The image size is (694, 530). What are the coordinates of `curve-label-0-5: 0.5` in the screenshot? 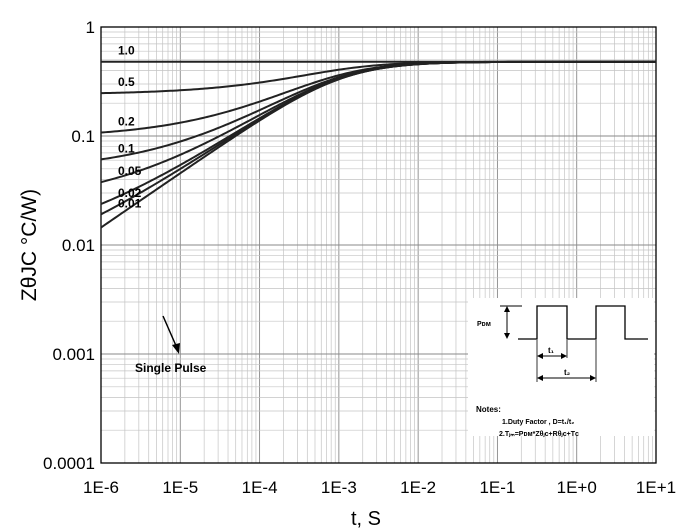 It's located at (126, 82).